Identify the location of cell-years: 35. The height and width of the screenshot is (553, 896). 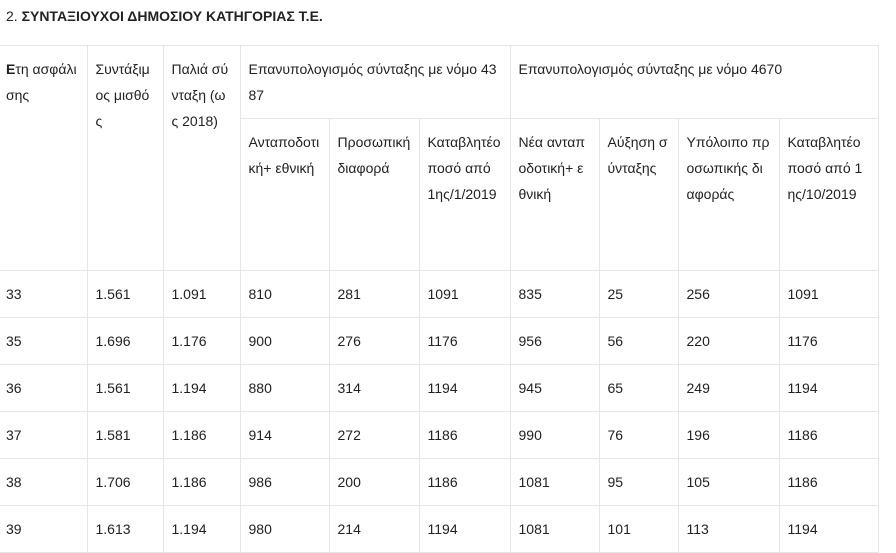
(44, 341).